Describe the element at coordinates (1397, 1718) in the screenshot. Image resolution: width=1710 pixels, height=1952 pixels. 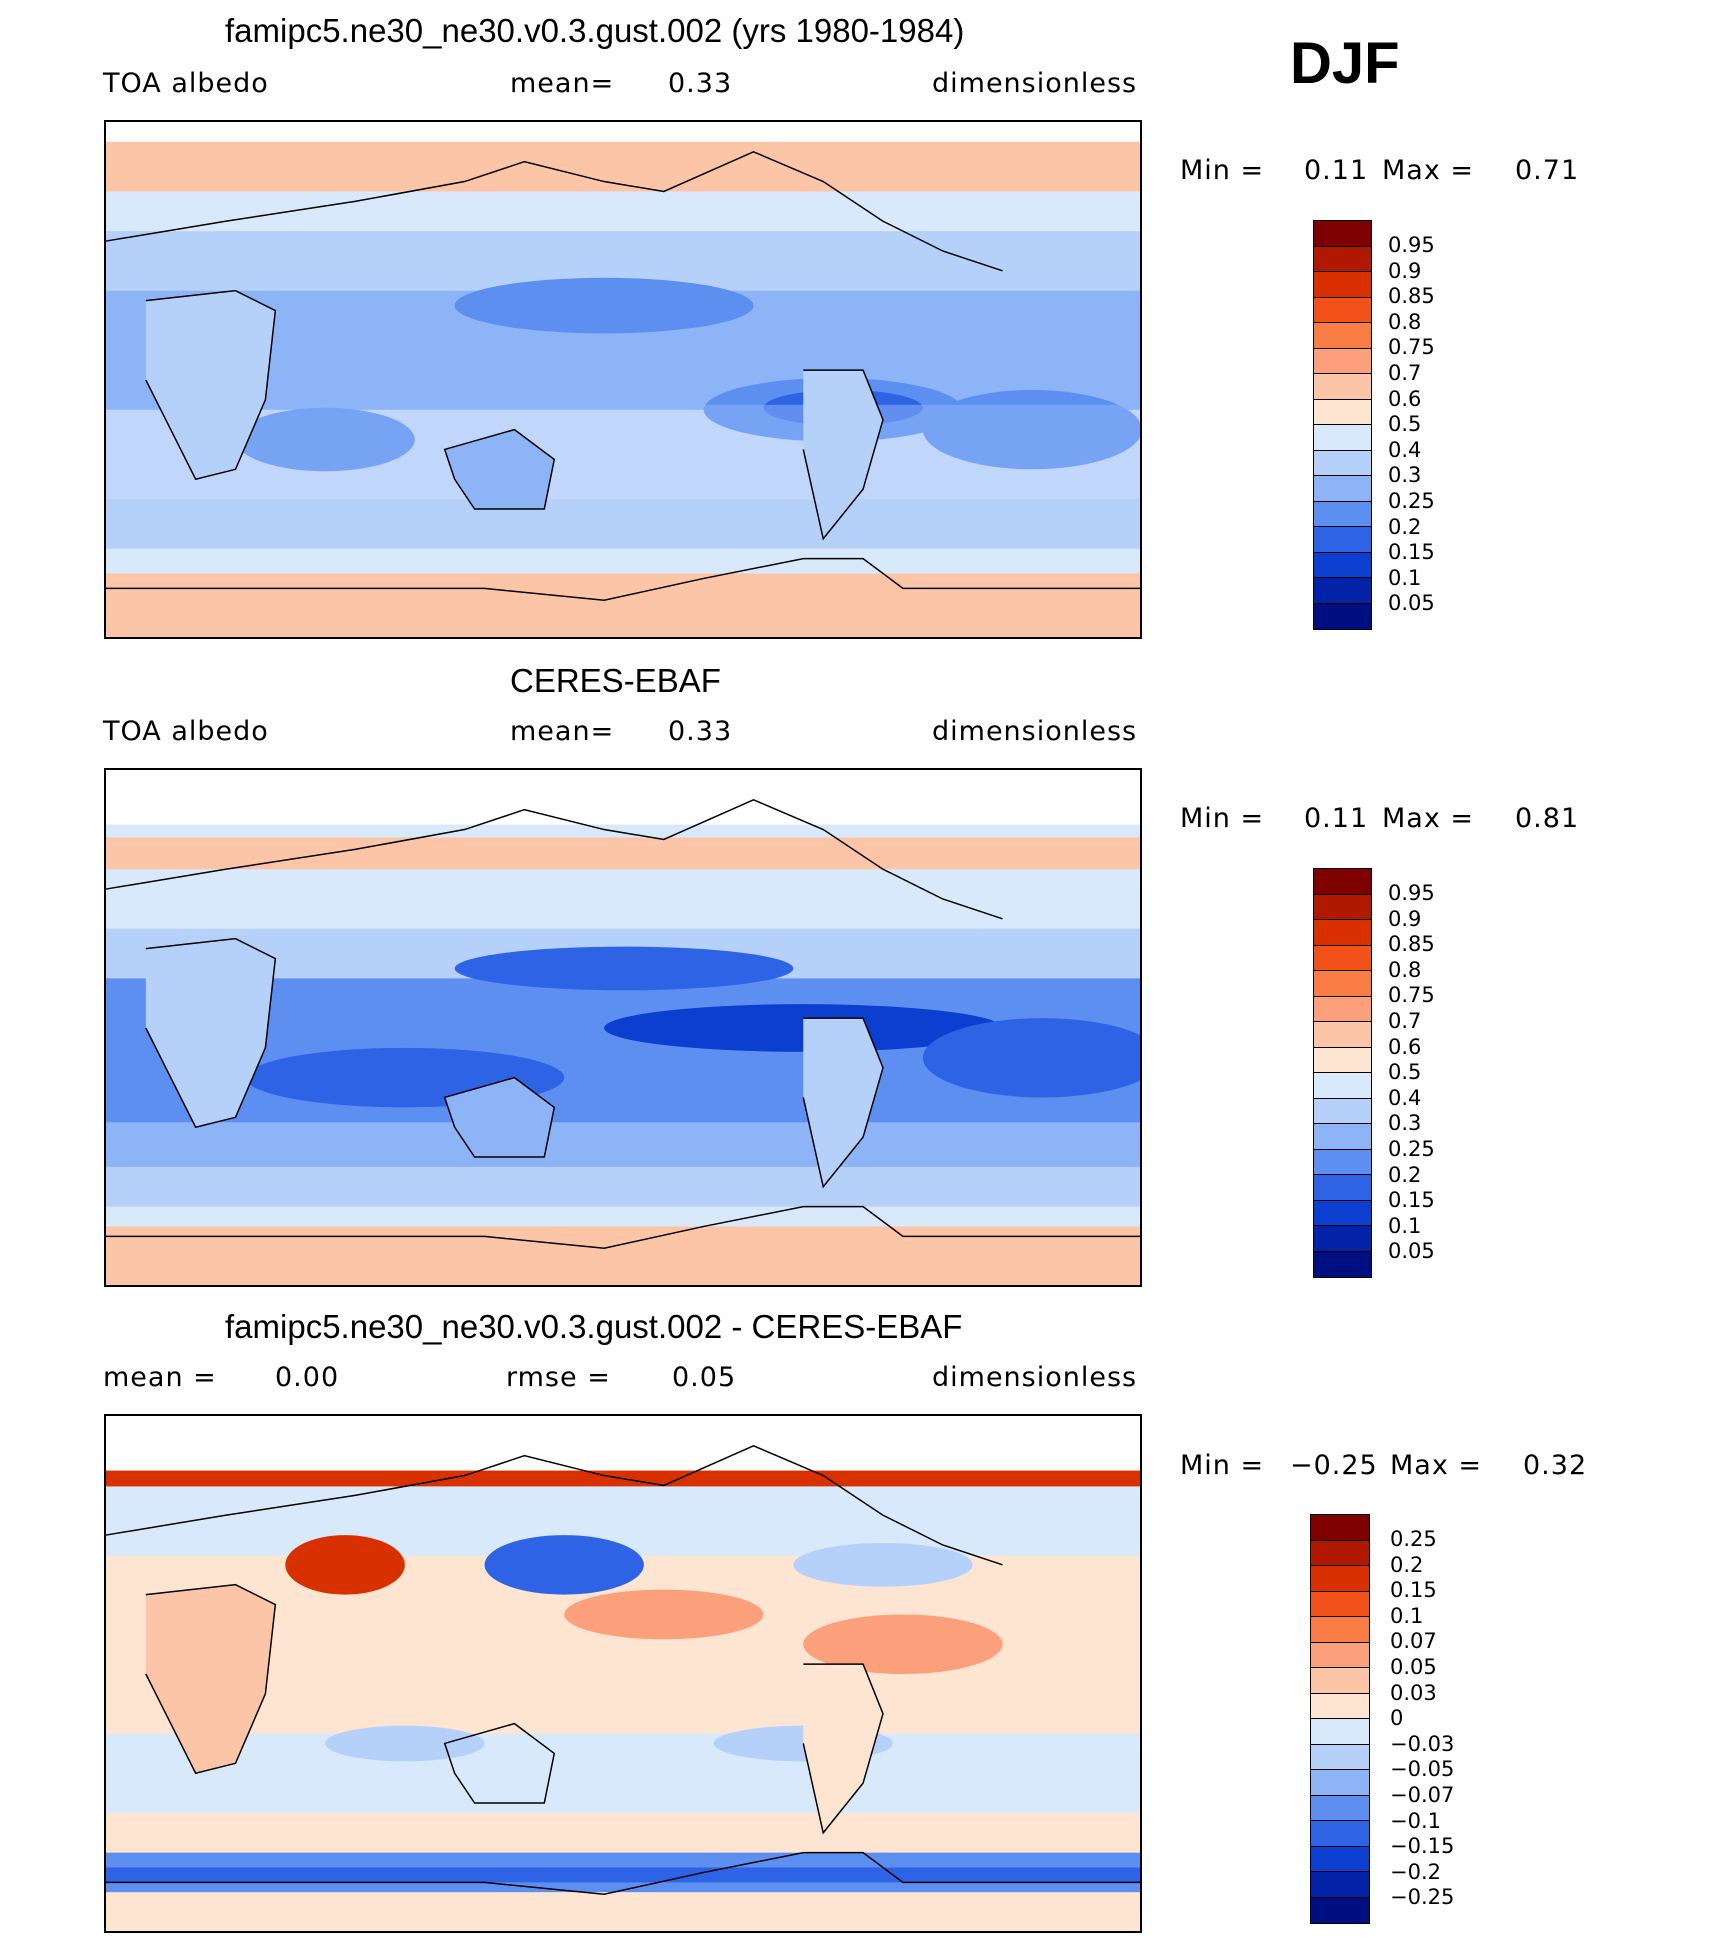
I see `colorbar-tick-label: 0` at that location.